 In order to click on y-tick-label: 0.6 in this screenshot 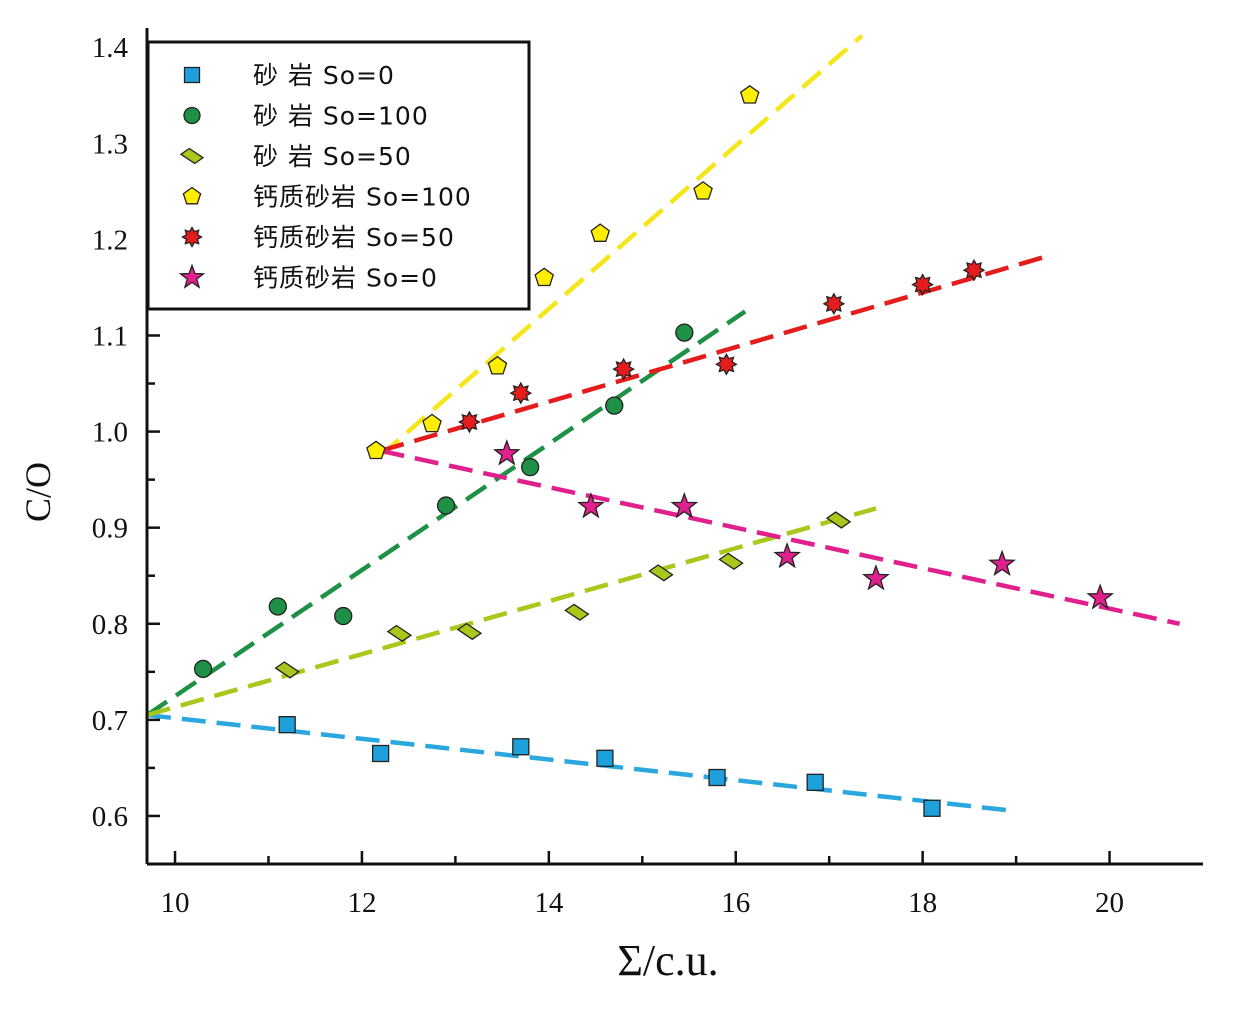, I will do `click(110, 817)`.